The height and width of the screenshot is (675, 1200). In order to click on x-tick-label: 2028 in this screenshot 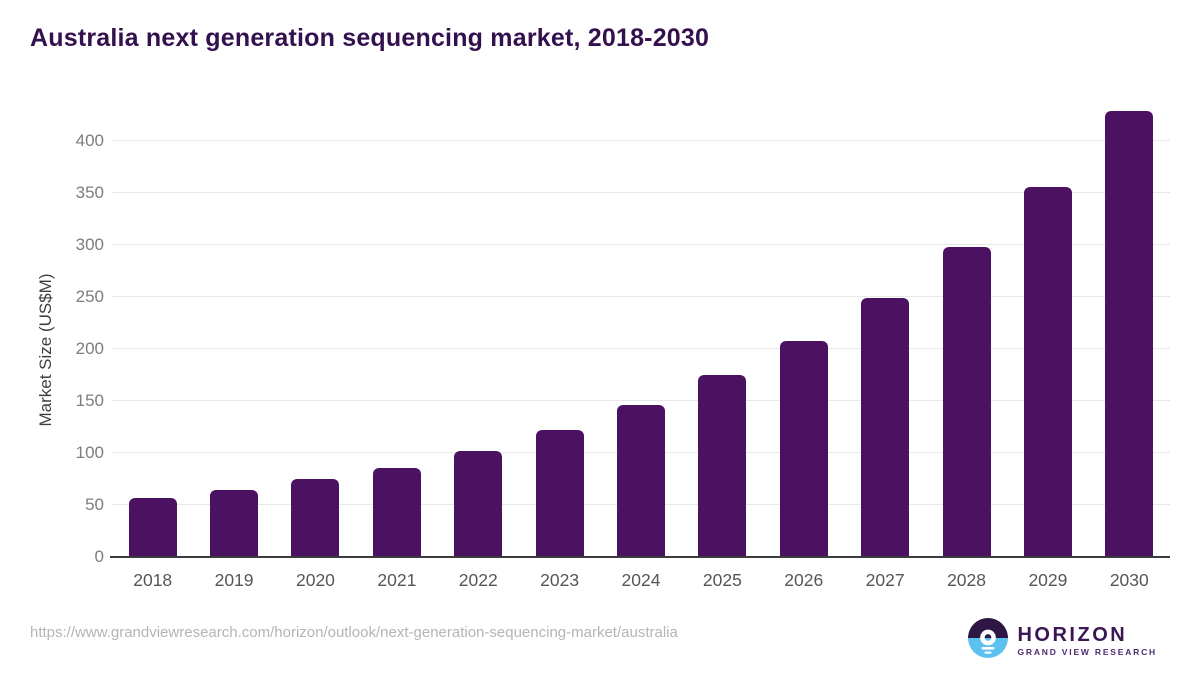, I will do `click(966, 580)`.